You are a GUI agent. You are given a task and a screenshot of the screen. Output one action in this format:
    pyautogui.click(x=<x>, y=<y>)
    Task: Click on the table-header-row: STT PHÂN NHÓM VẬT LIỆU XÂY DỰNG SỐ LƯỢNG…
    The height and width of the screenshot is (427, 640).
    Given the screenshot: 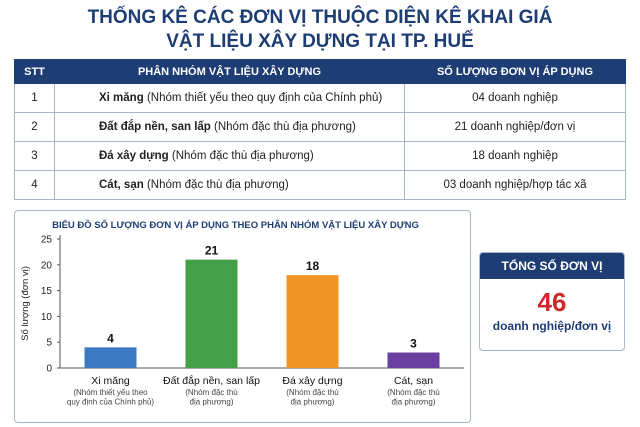 What is the action you would take?
    pyautogui.click(x=320, y=71)
    